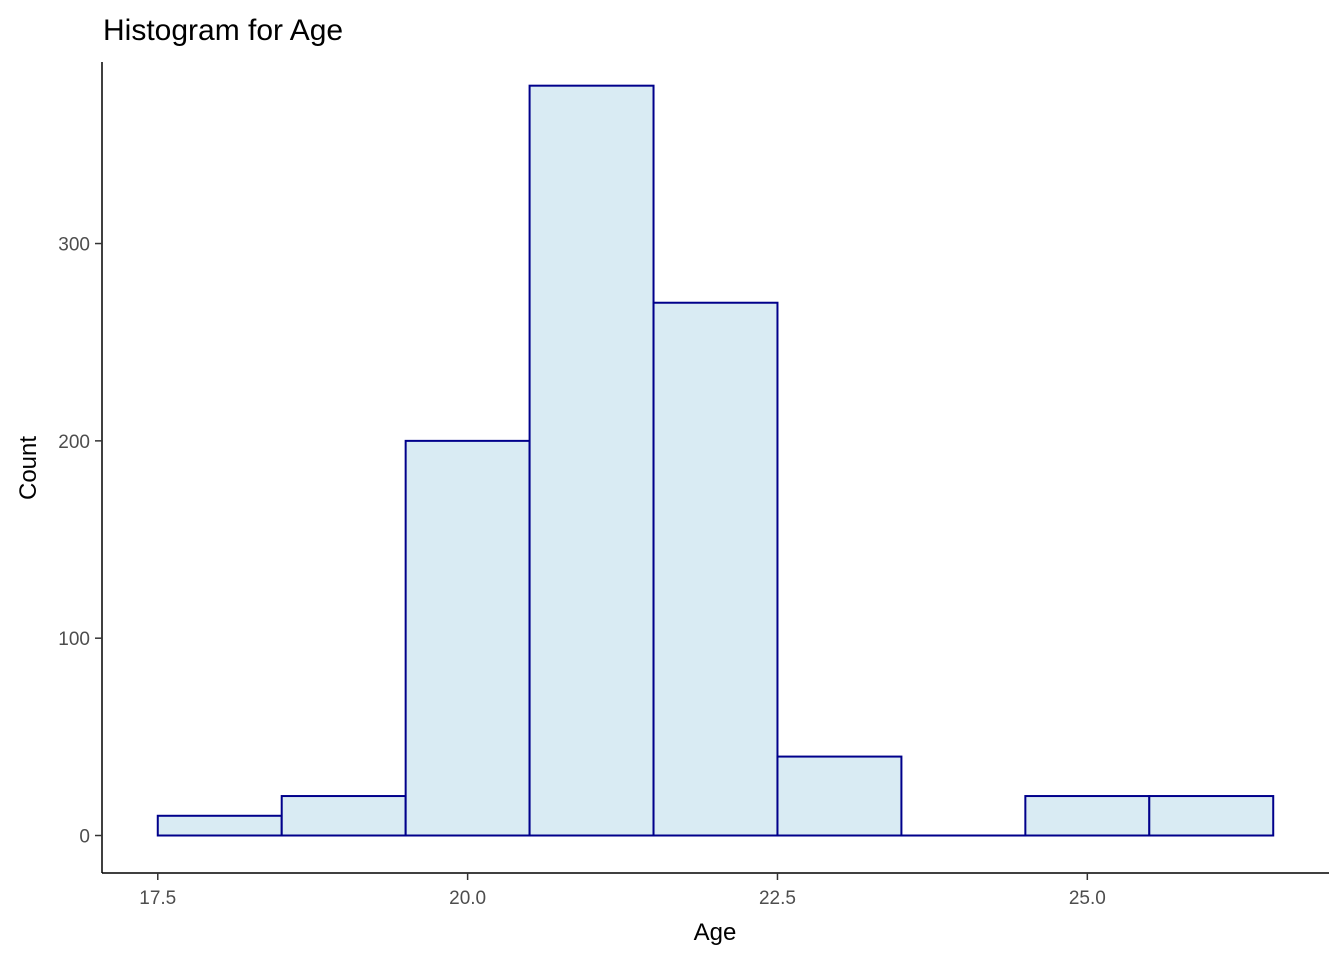 The width and height of the screenshot is (1344, 965). I want to click on y-axis-title: Count, so click(28, 468).